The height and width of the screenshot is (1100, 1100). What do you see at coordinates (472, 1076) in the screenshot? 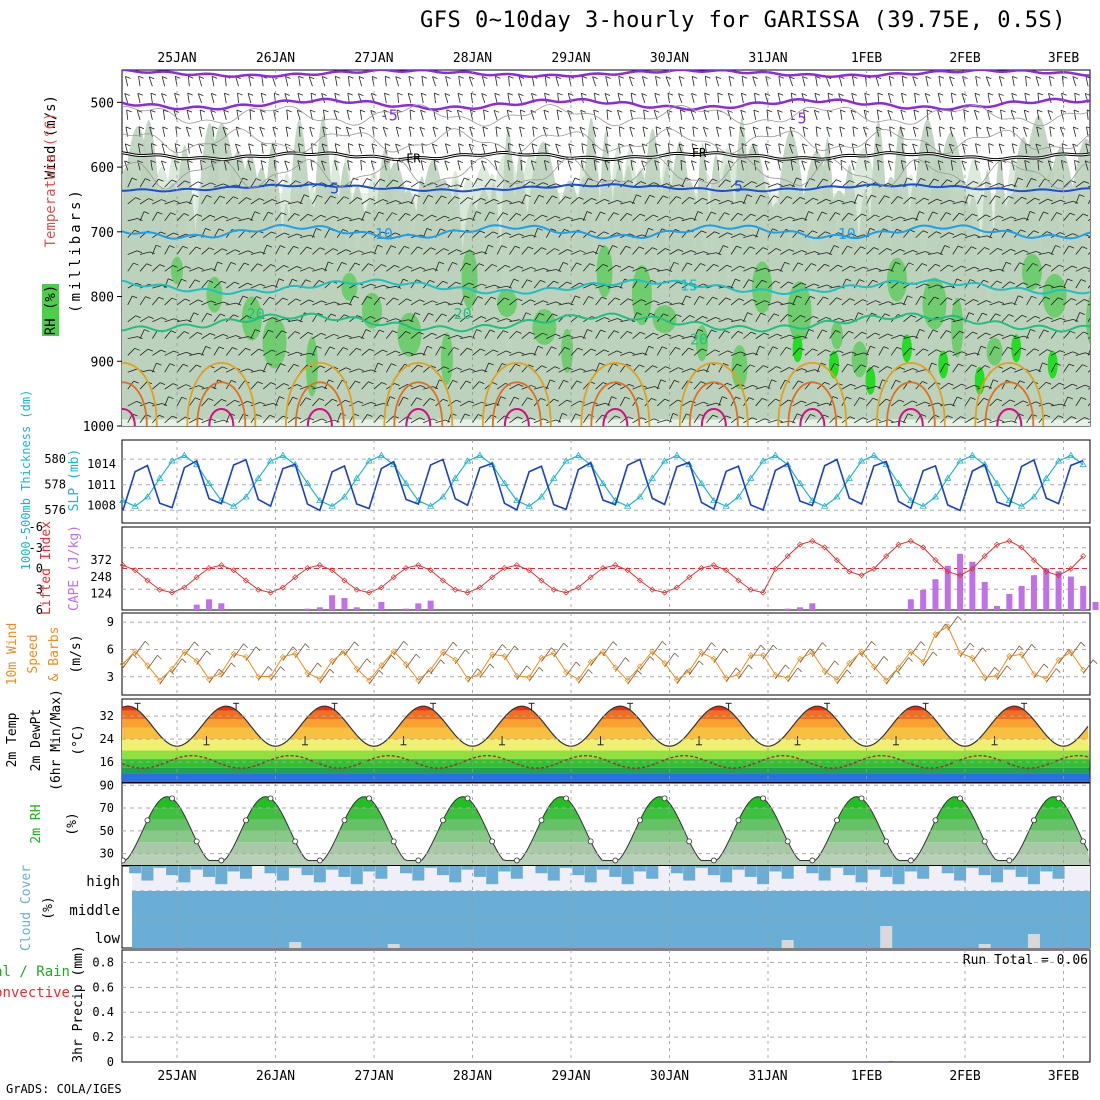
I see `bottom-date-label: 28JAN` at bounding box center [472, 1076].